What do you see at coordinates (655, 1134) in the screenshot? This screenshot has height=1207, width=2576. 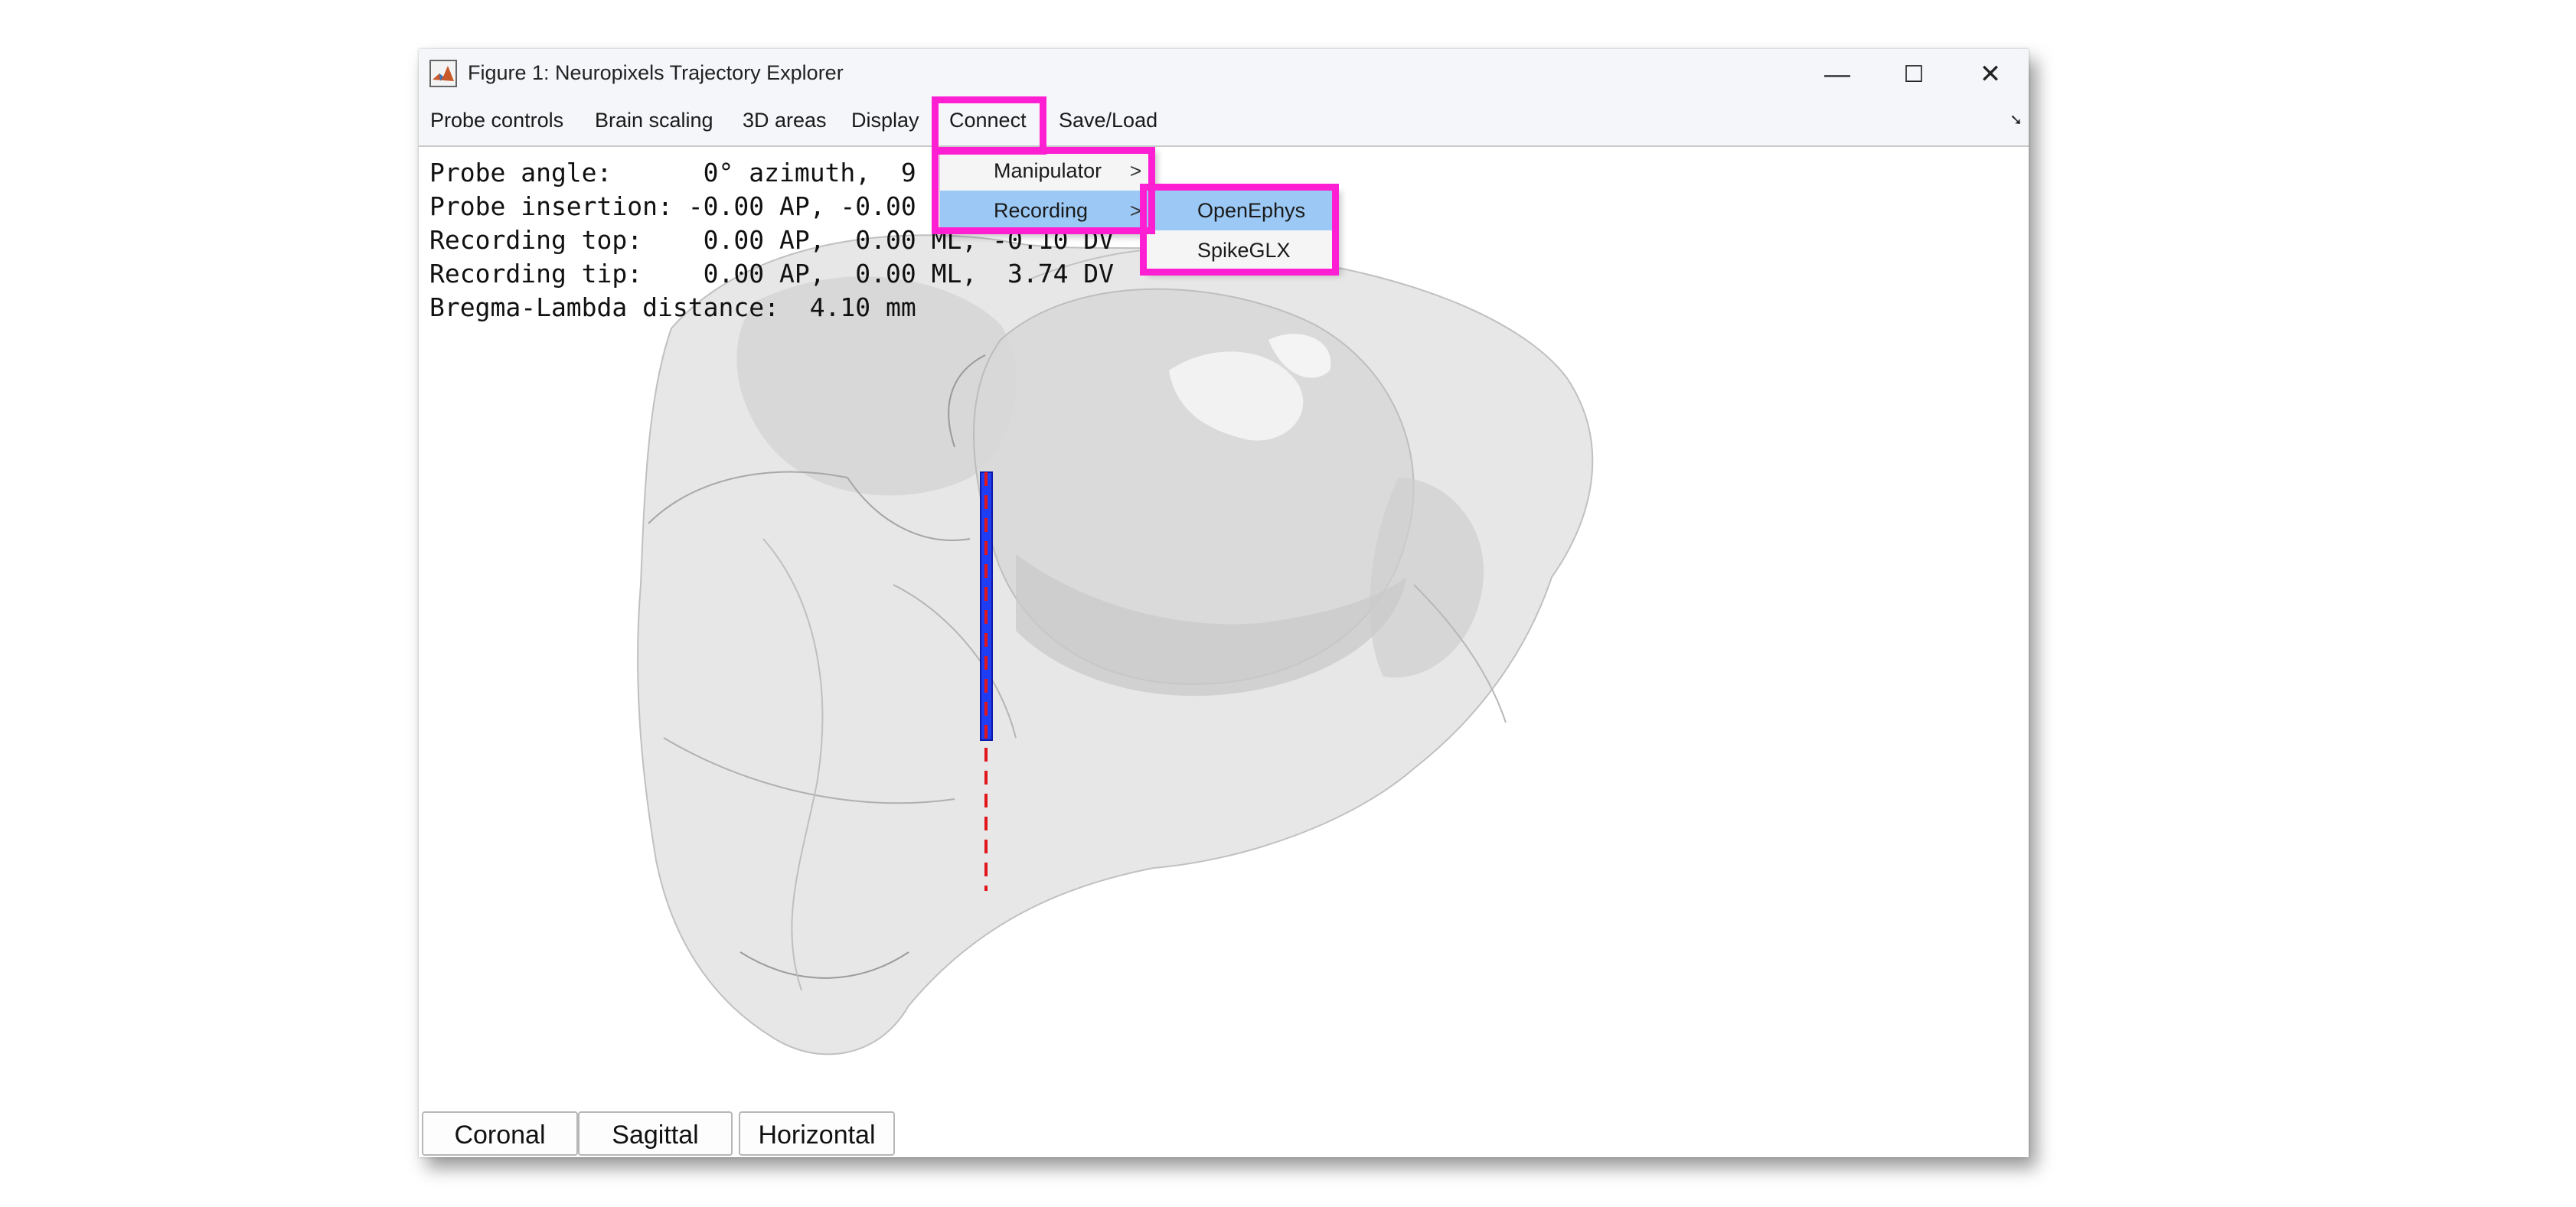 I see `sagittal-view-button: Sagittal` at bounding box center [655, 1134].